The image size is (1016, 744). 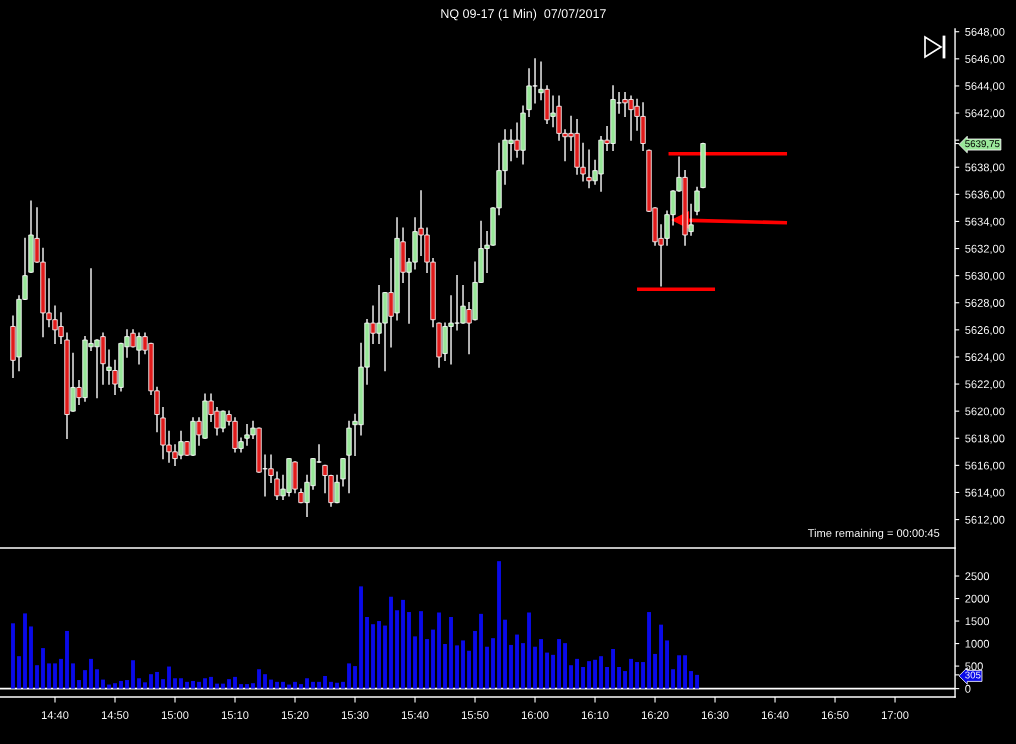 I want to click on x-tick-label: 14:50, so click(x=115, y=715).